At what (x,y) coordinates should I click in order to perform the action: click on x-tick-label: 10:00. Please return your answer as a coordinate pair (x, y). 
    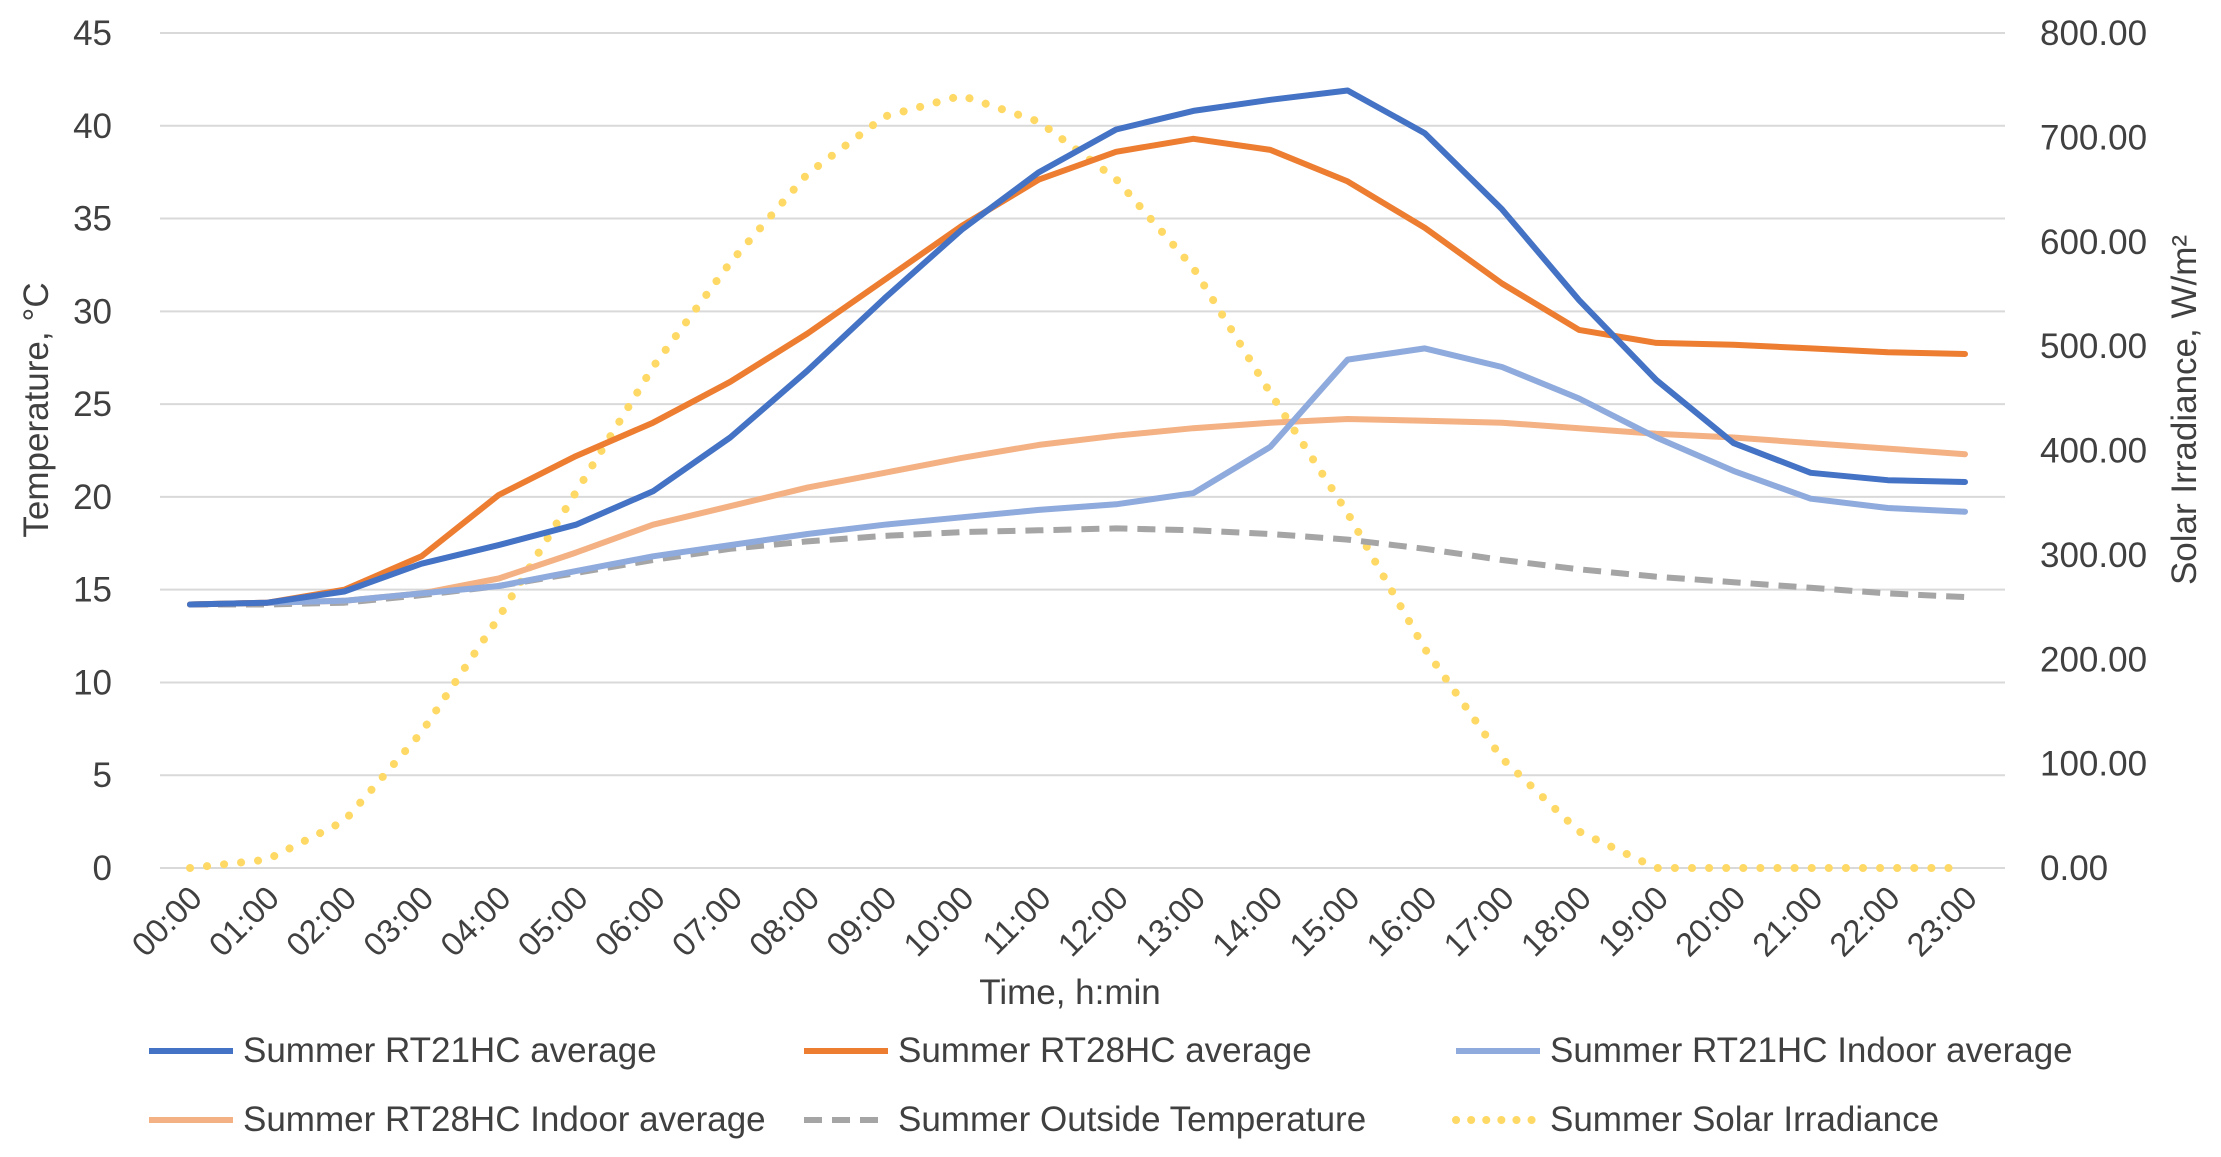
    Looking at the image, I should click on (938, 921).